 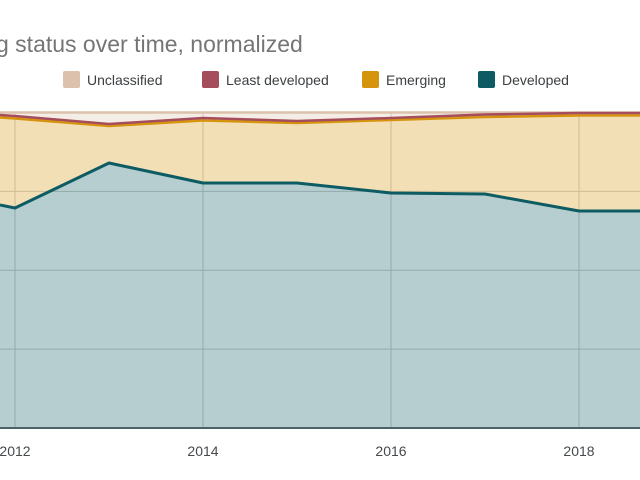 I want to click on legend-item-developed: Developed, so click(x=523, y=79).